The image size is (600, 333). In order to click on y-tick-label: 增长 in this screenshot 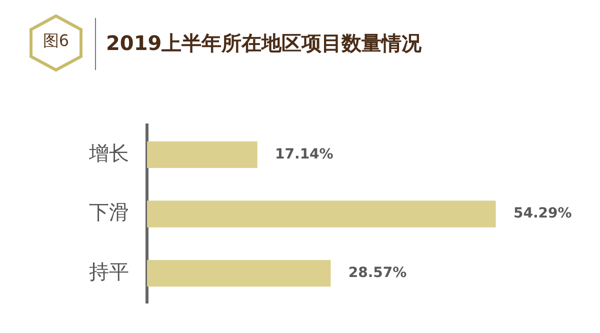, I will do `click(108, 152)`.